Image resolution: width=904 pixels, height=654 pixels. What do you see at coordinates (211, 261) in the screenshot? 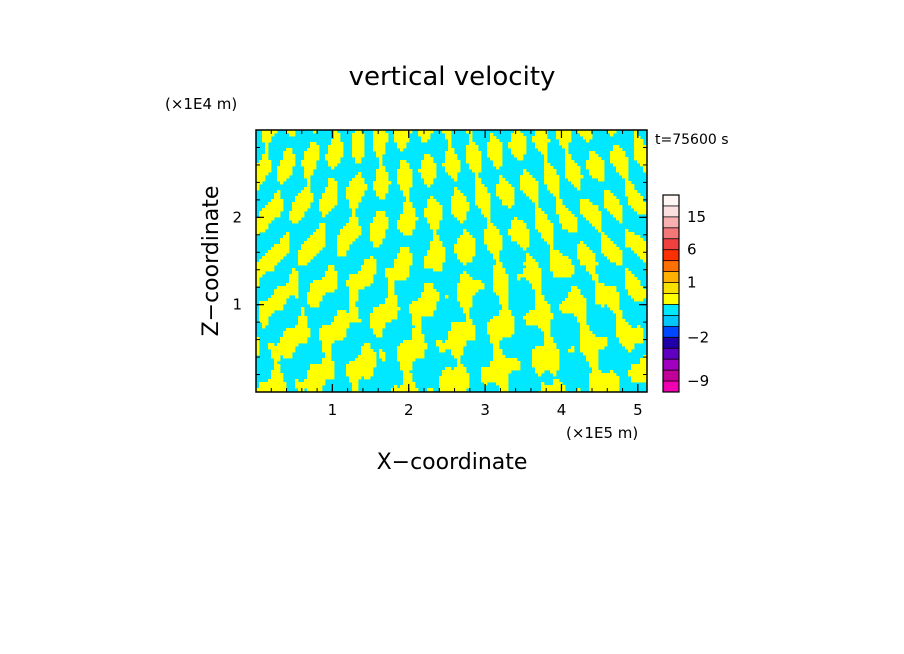
I see `y-axis-label: Z−coordinate` at bounding box center [211, 261].